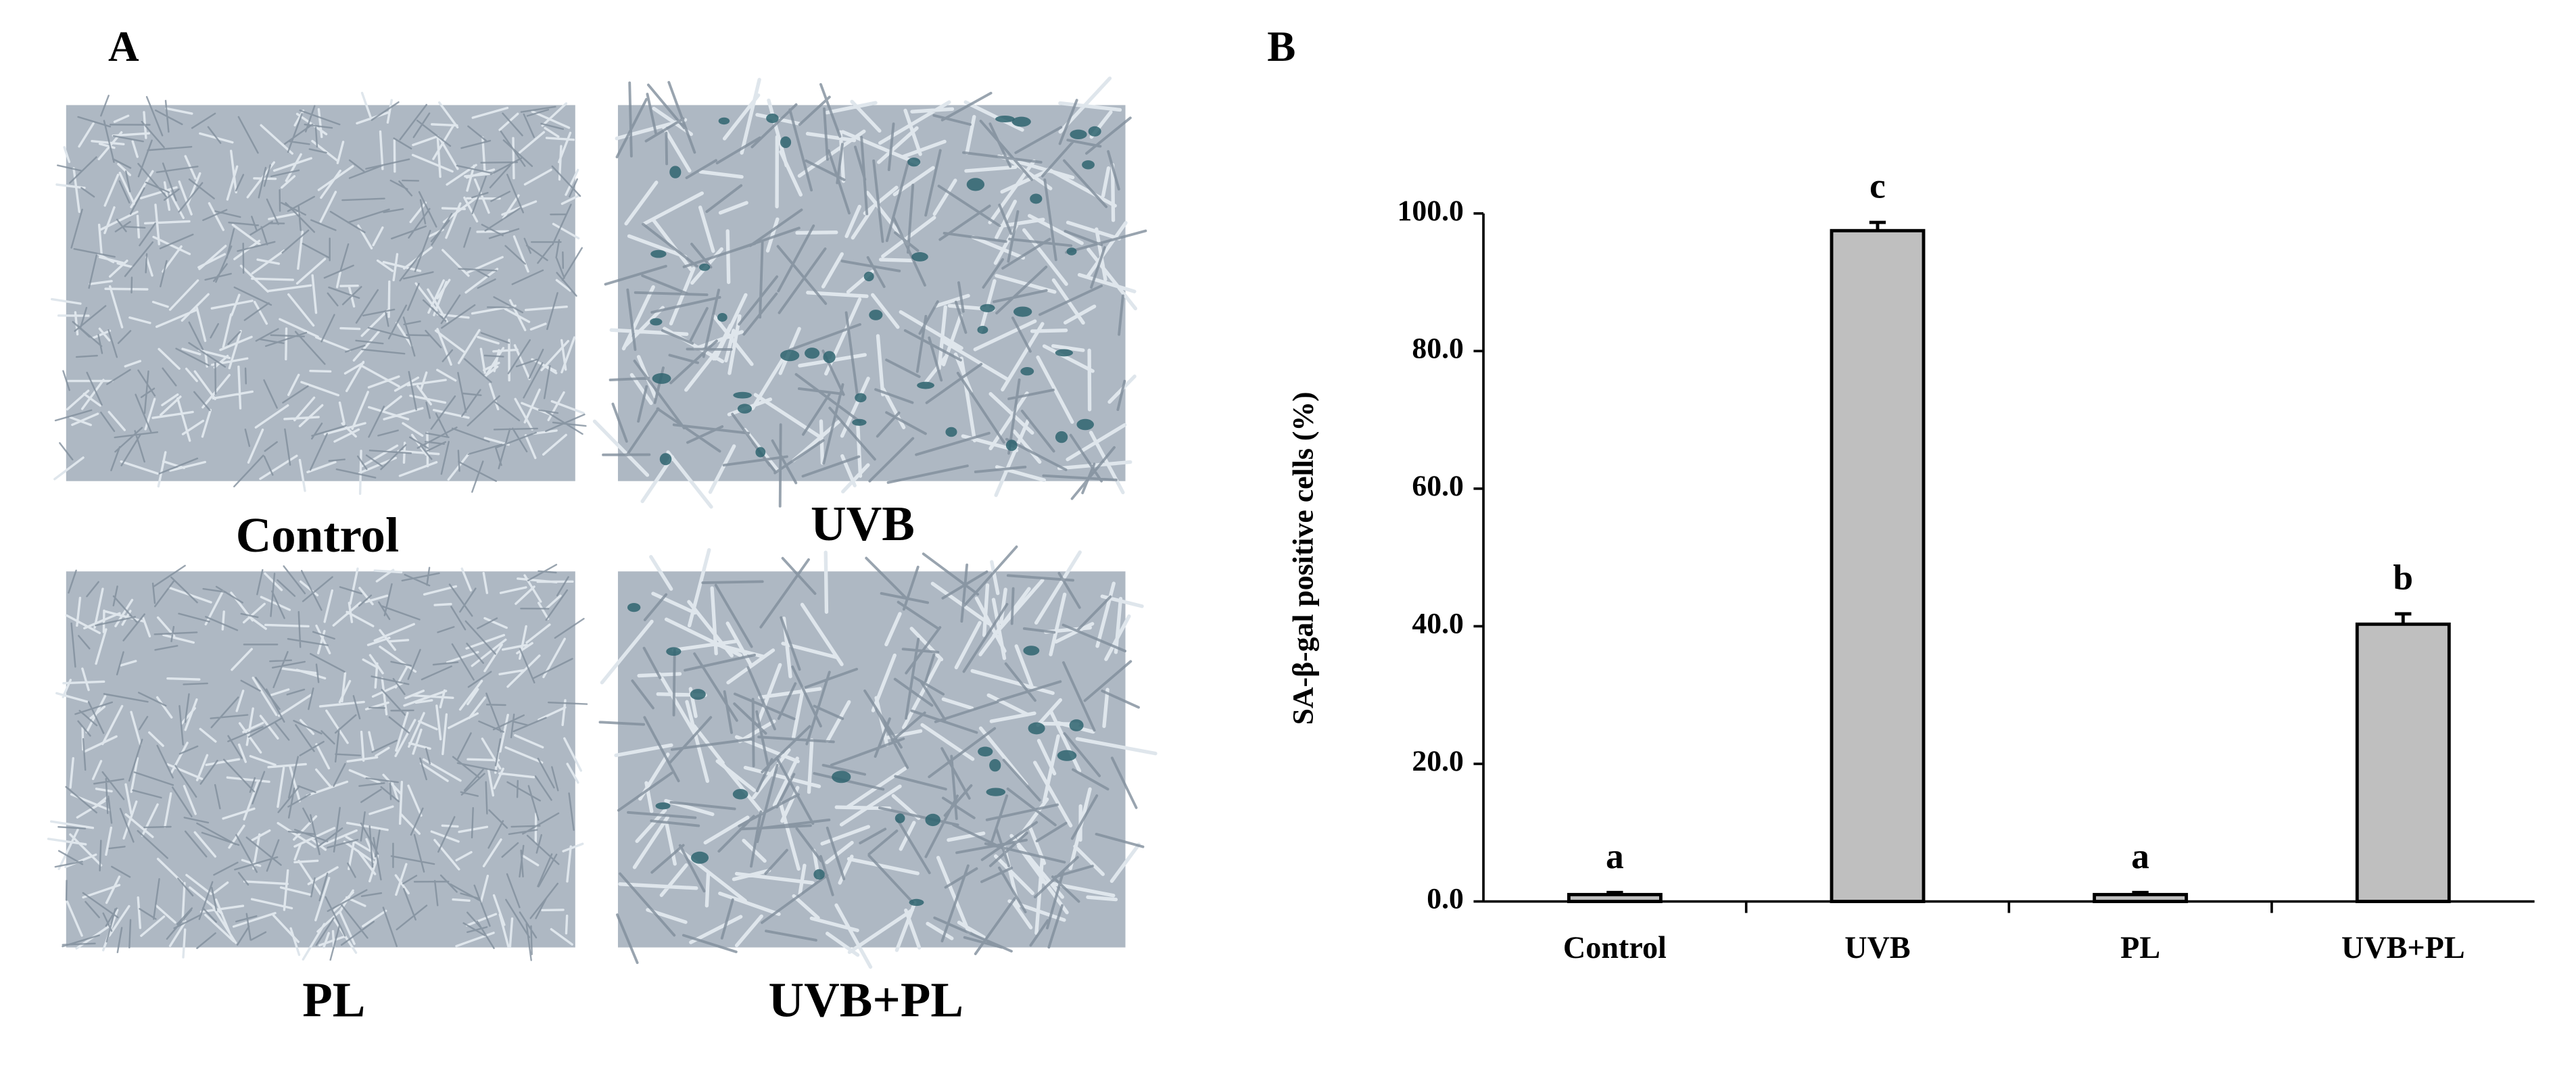  Describe the element at coordinates (333, 999) in the screenshot. I see `image-caption: PL` at that location.